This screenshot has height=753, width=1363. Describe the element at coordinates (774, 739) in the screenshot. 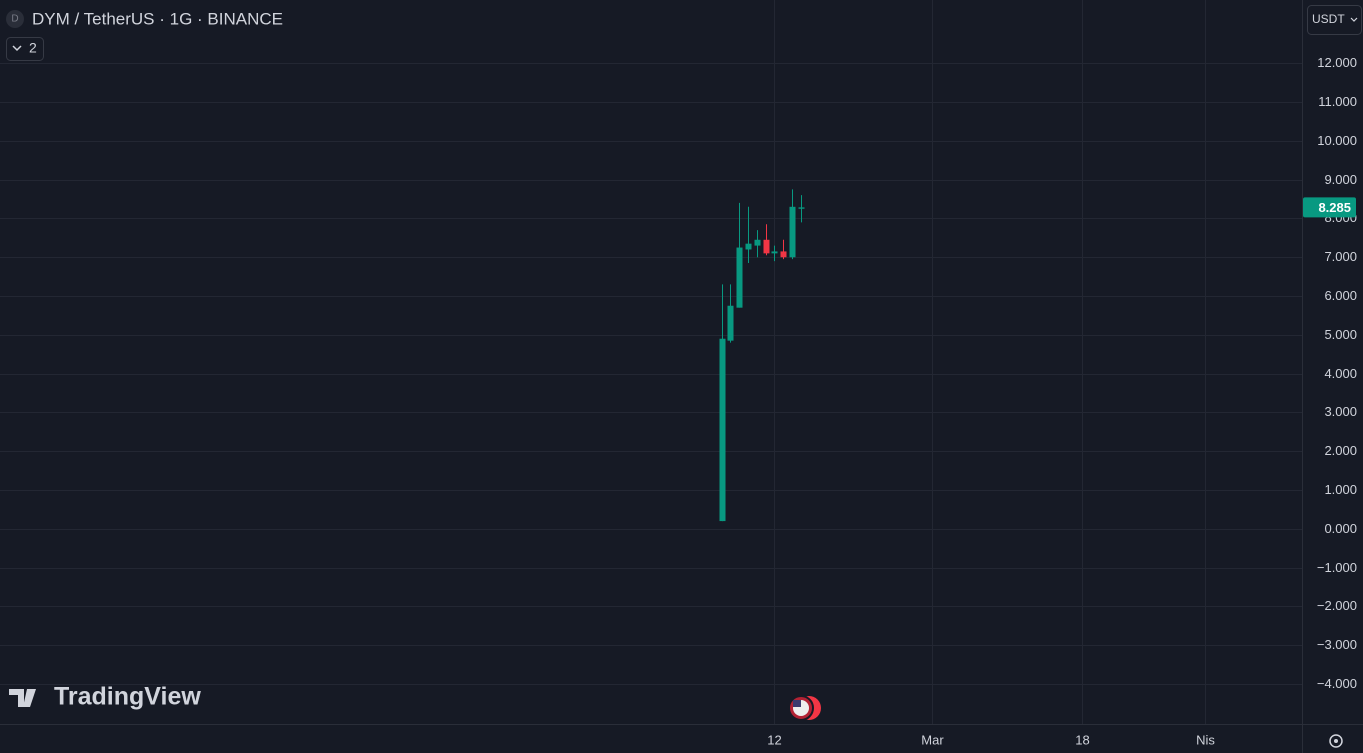

I see `x-tick-label: 12` at that location.